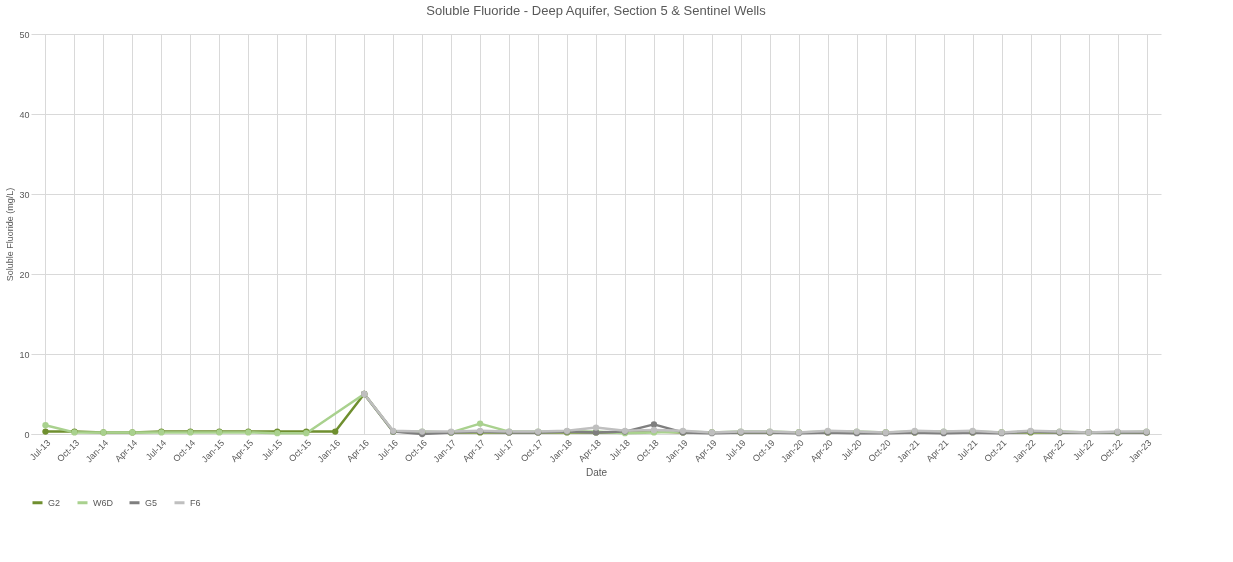  I want to click on y-tick-label: 20, so click(24, 274).